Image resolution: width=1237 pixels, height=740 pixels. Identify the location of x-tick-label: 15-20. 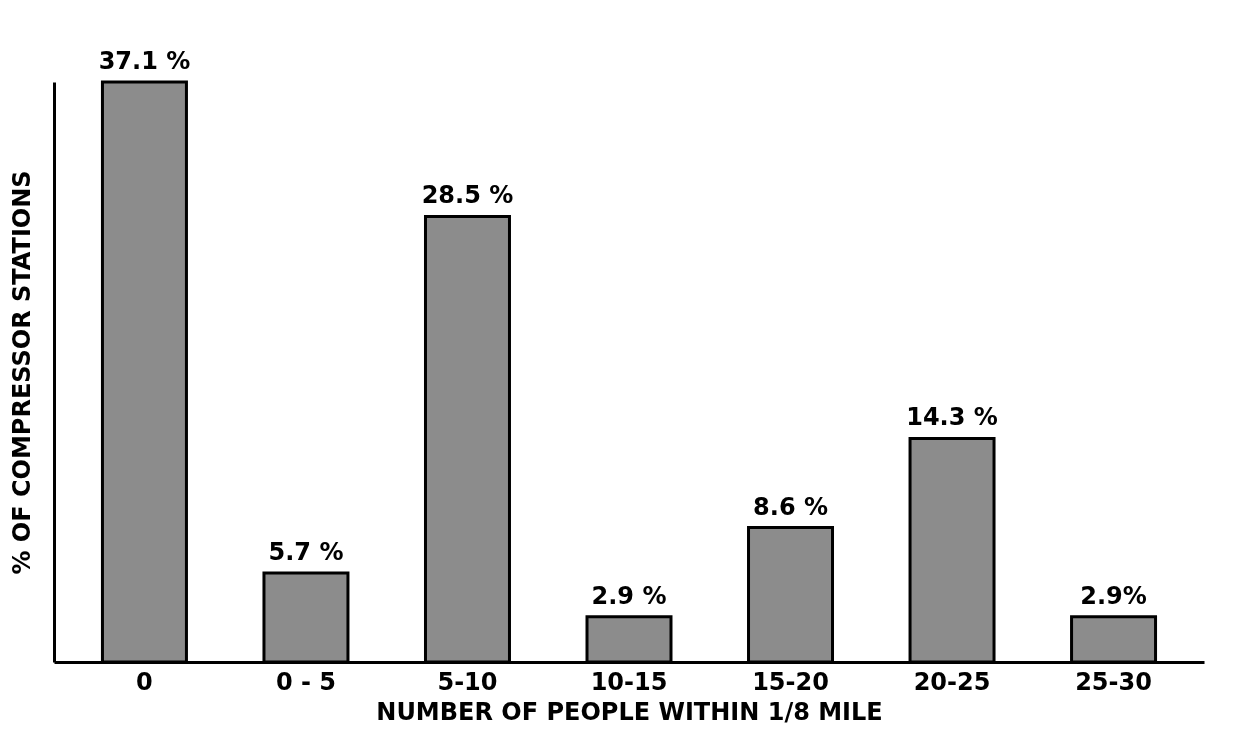
(790, 681).